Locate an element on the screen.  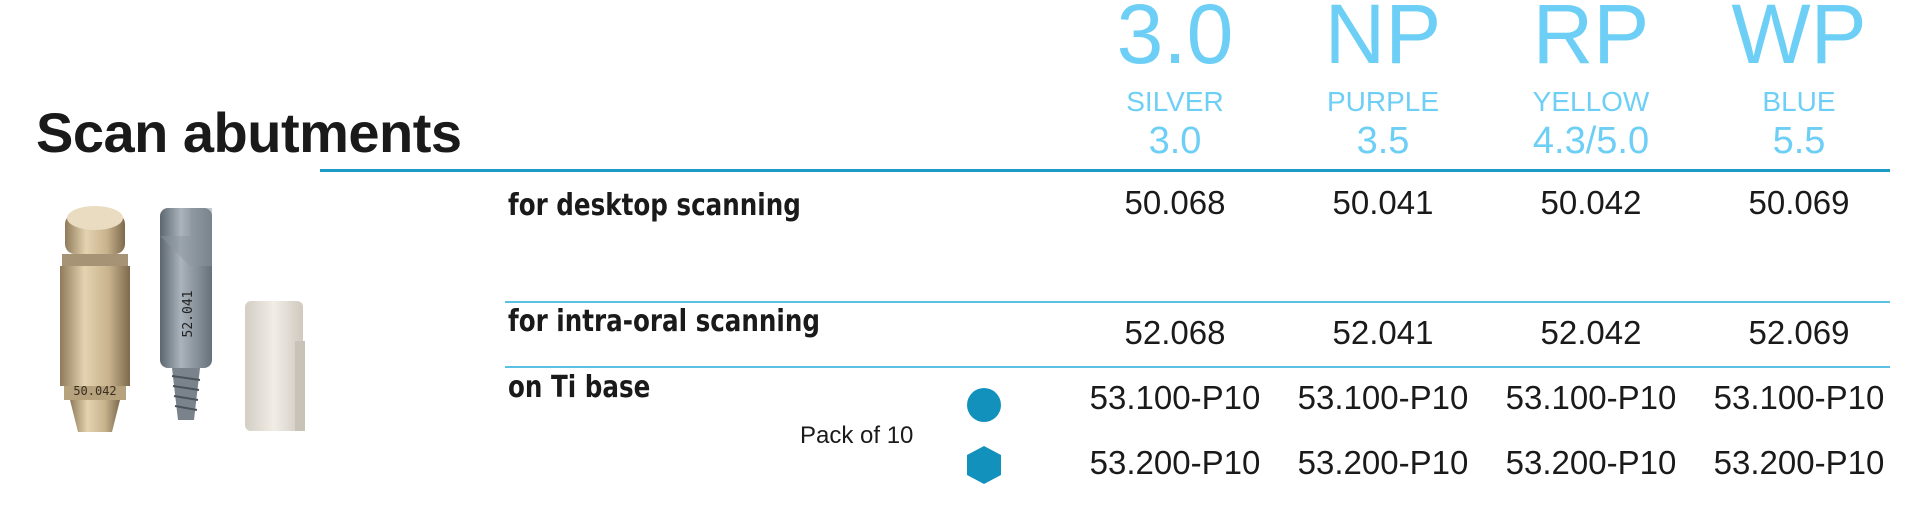
column-color: YELLOW is located at coordinates (1591, 101).